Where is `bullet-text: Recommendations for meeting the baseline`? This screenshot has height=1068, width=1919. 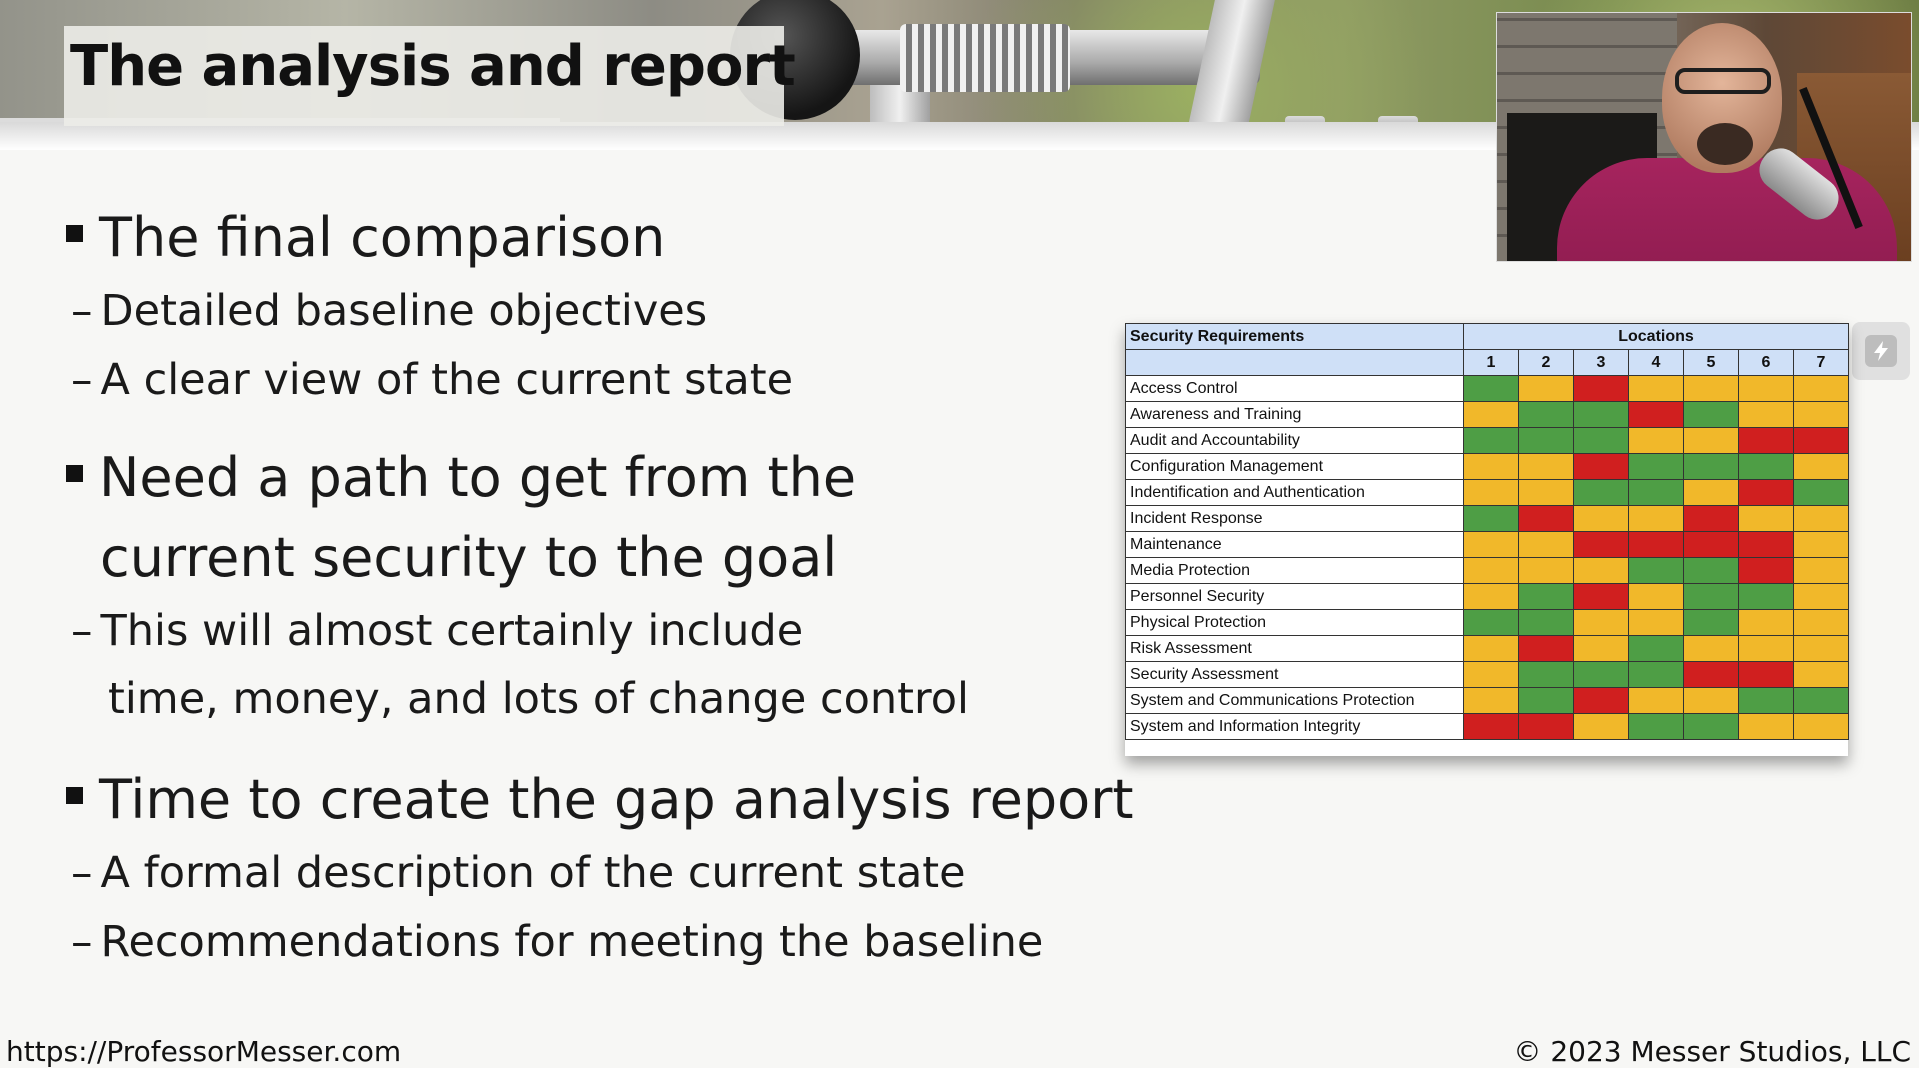 bullet-text: Recommendations for meeting the baseline is located at coordinates (572, 942).